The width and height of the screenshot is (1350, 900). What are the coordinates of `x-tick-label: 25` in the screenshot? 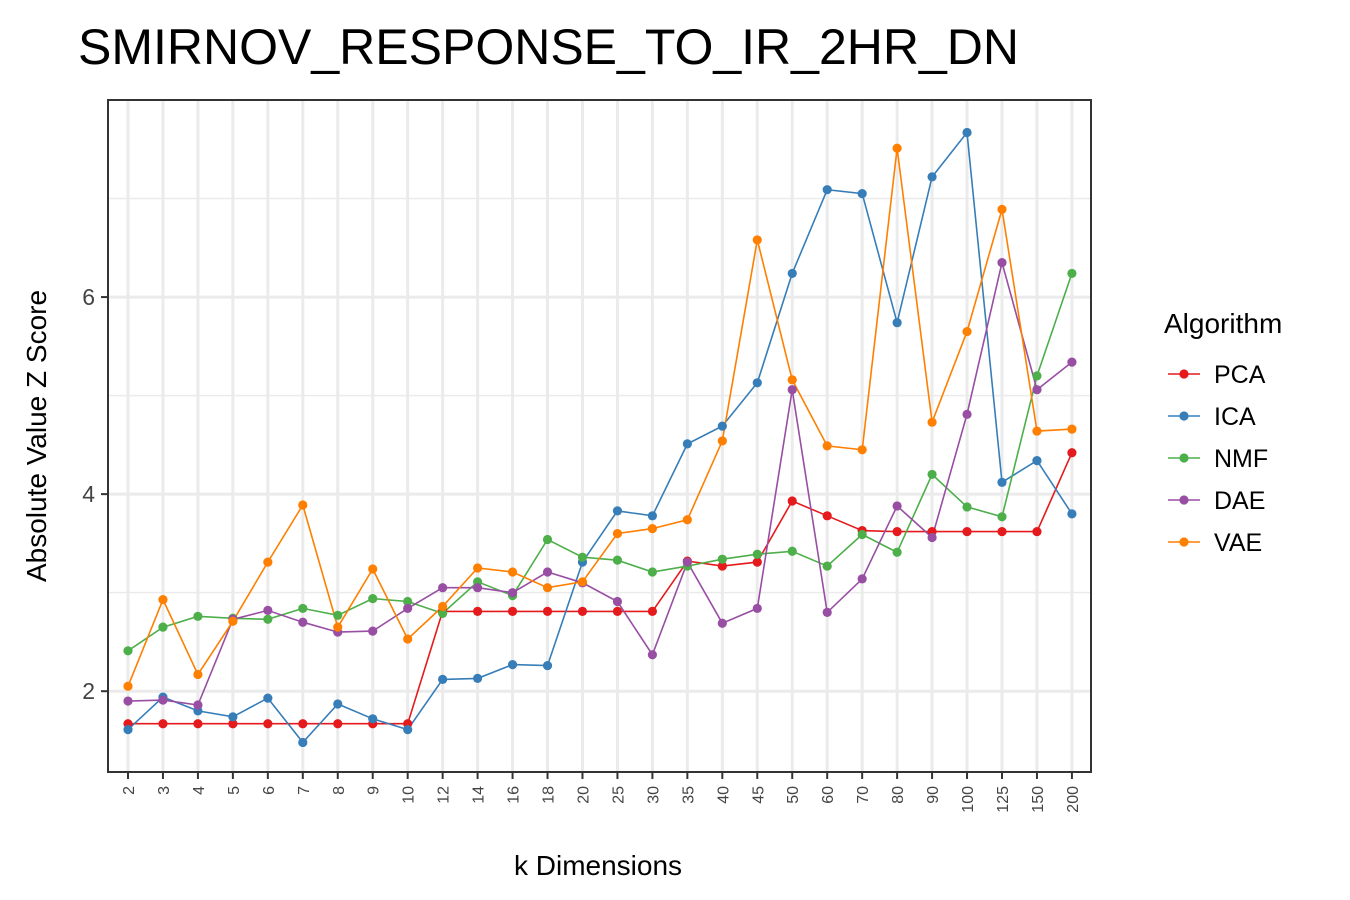 It's located at (618, 795).